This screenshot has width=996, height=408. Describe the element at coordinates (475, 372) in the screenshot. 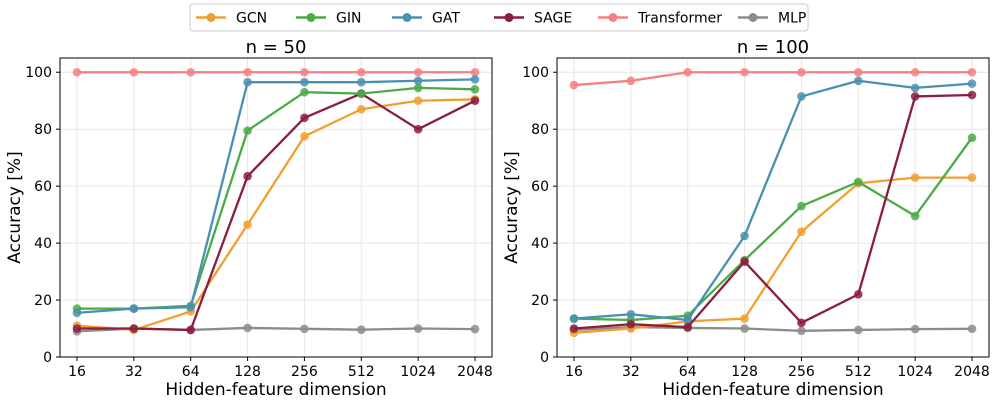

I see `x-tick-label: 2048` at that location.